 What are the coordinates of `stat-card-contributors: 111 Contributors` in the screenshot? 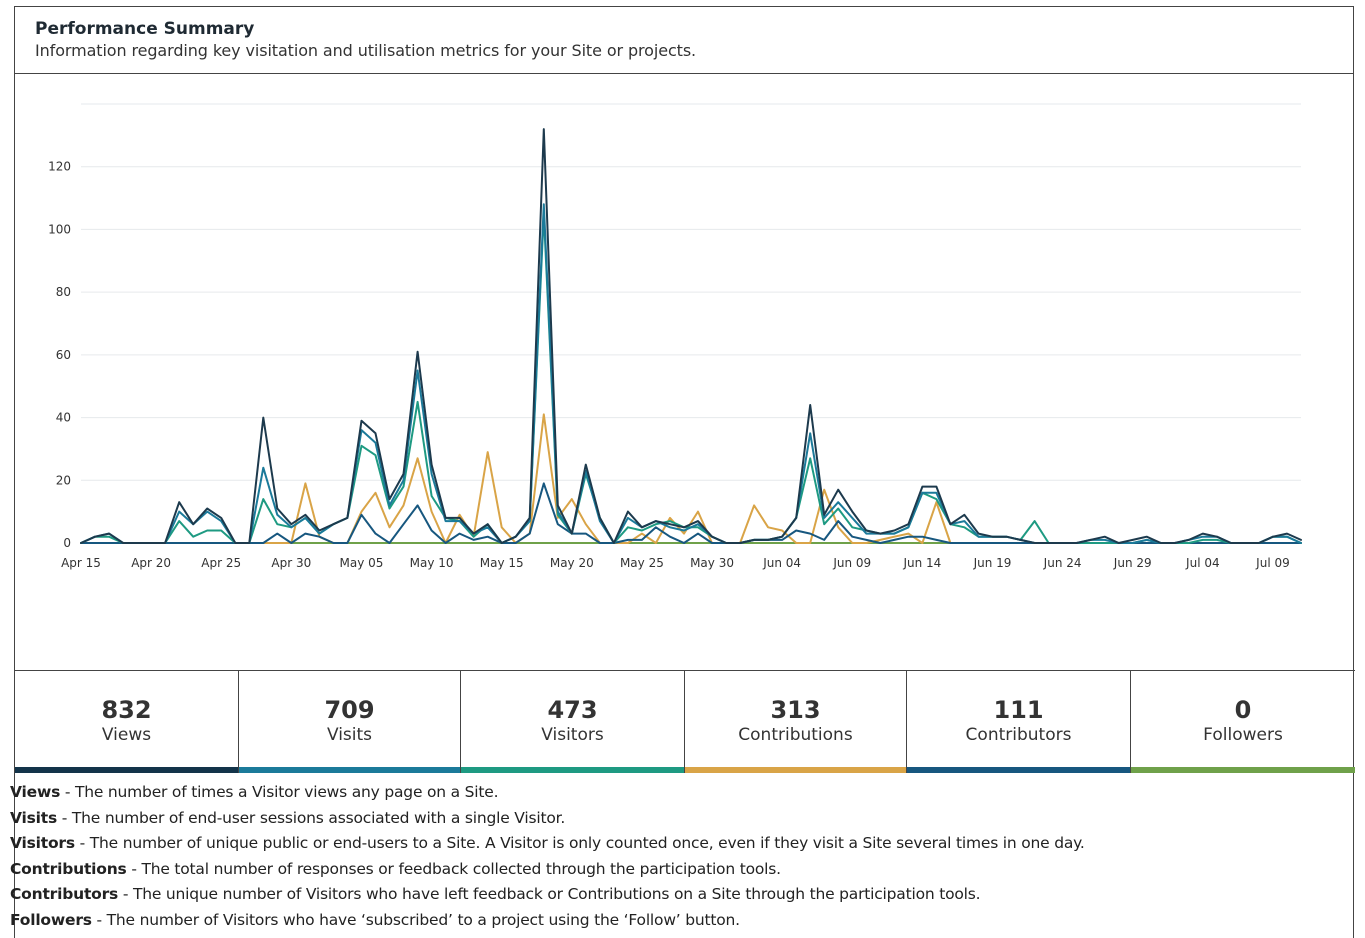 It's located at (1019, 722).